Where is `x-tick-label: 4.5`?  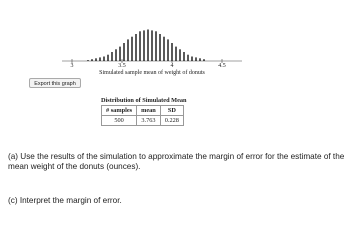 x-tick-label: 4.5 is located at coordinates (222, 66).